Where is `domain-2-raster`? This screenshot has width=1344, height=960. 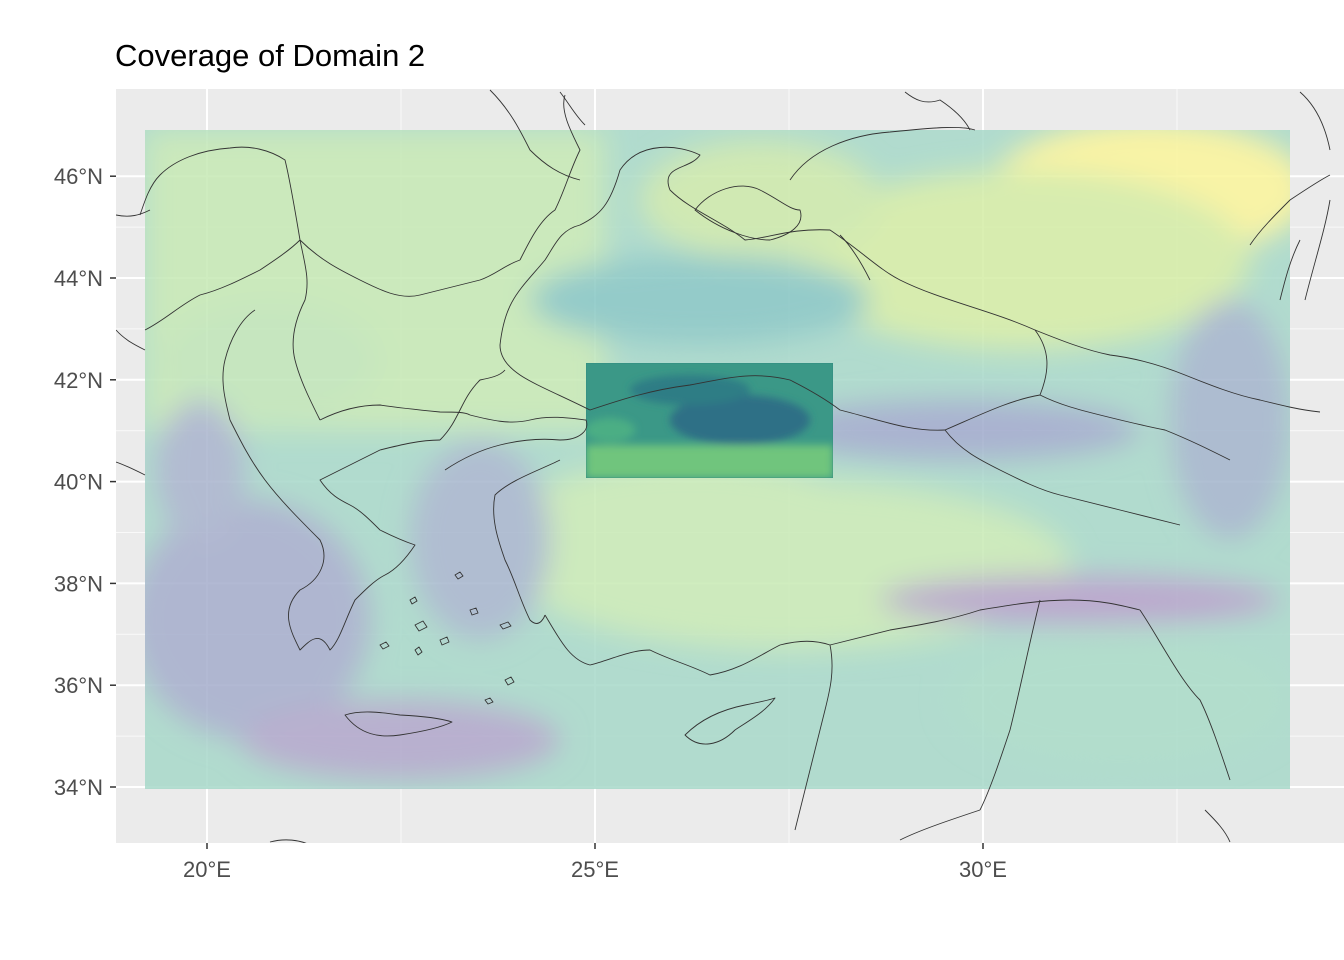 domain-2-raster is located at coordinates (709, 420).